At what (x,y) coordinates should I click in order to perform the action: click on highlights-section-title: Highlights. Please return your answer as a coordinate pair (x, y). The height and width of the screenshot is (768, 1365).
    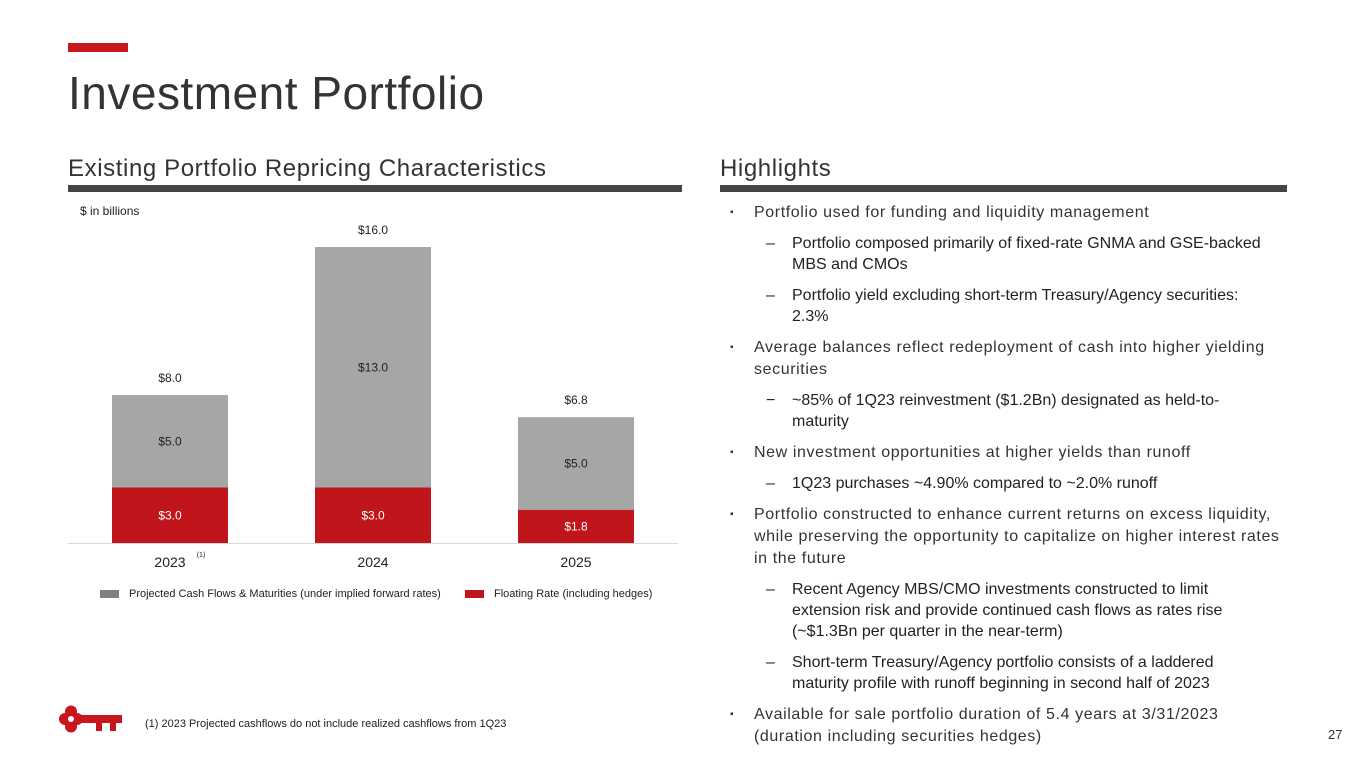
    Looking at the image, I should click on (776, 168).